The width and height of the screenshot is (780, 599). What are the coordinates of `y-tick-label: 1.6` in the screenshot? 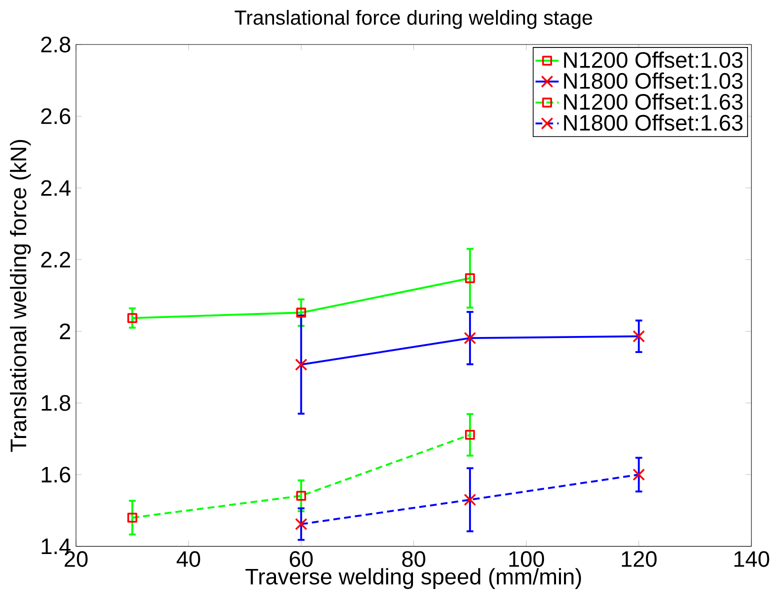 It's located at (56, 474).